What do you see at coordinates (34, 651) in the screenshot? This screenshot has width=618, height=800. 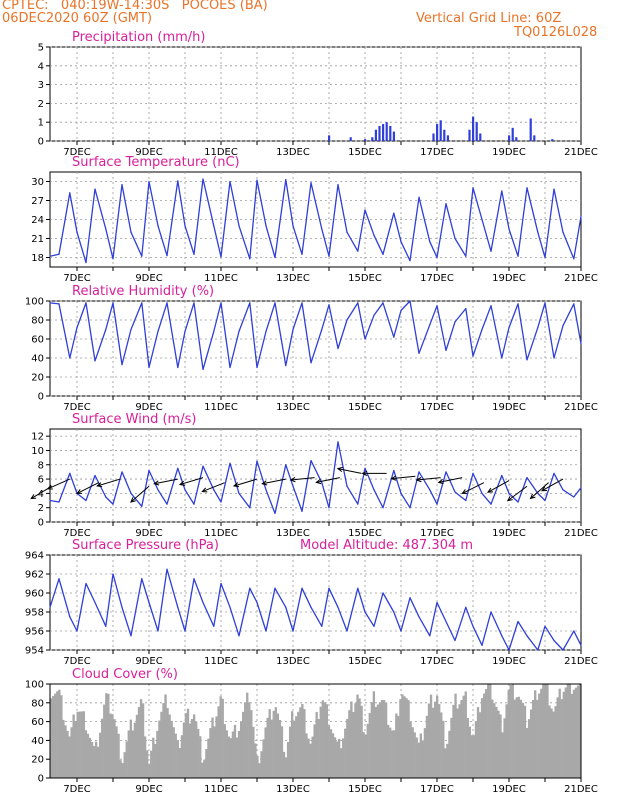 I see `y-tick-label: 954` at bounding box center [34, 651].